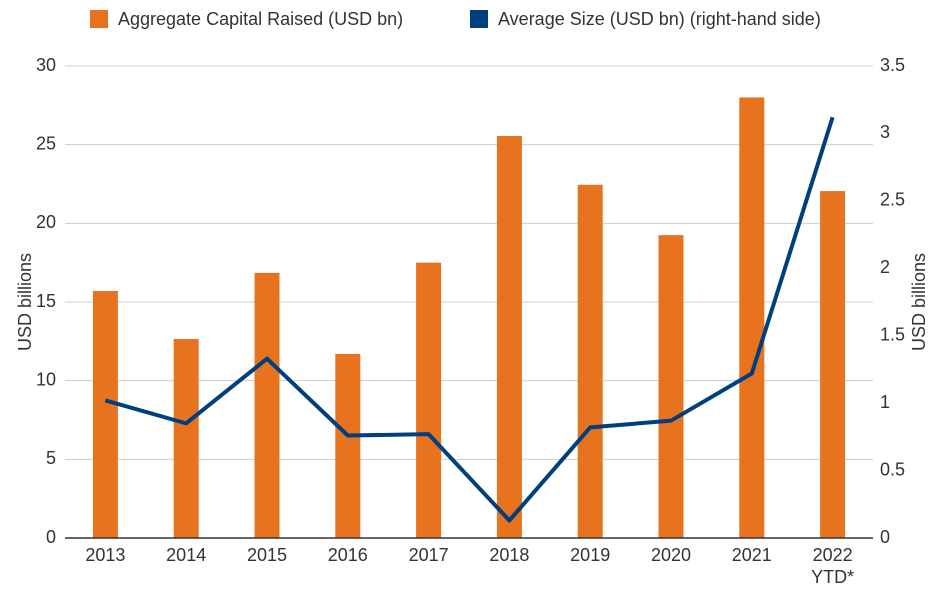  I want to click on x-tick-label-line: 2022, so click(833, 555).